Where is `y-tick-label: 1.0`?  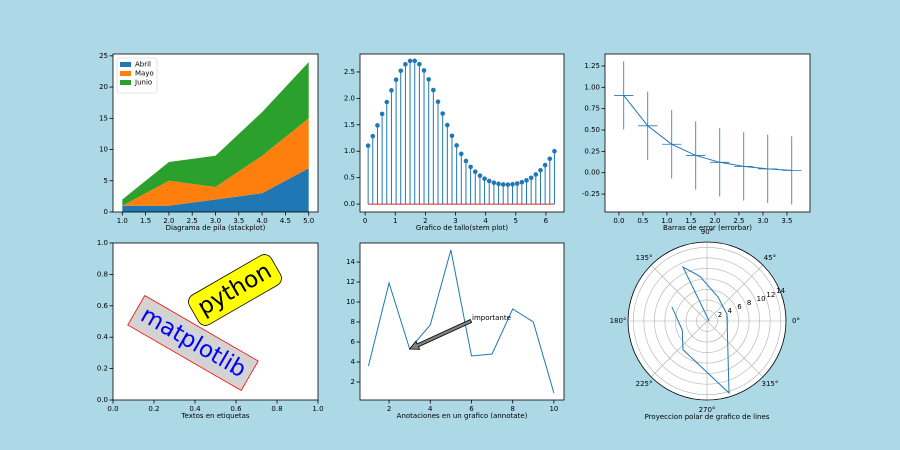
y-tick-label: 1.0 is located at coordinates (349, 151).